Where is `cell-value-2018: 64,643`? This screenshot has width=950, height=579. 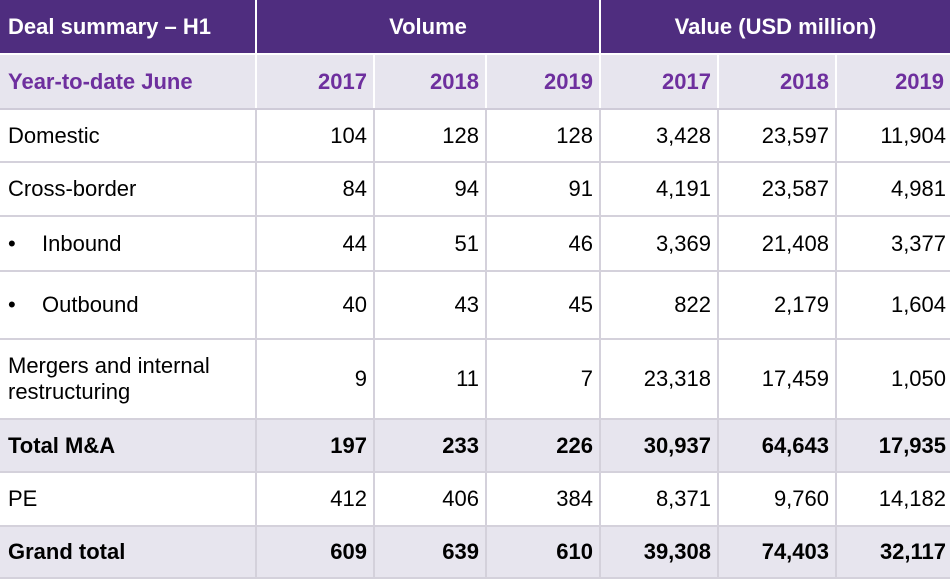
cell-value-2018: 64,643 is located at coordinates (777, 446).